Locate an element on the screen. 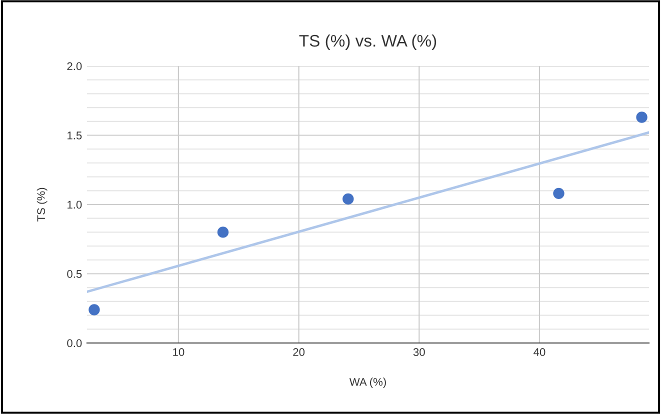 The height and width of the screenshot is (414, 661). x-tick-label: 40 is located at coordinates (540, 352).